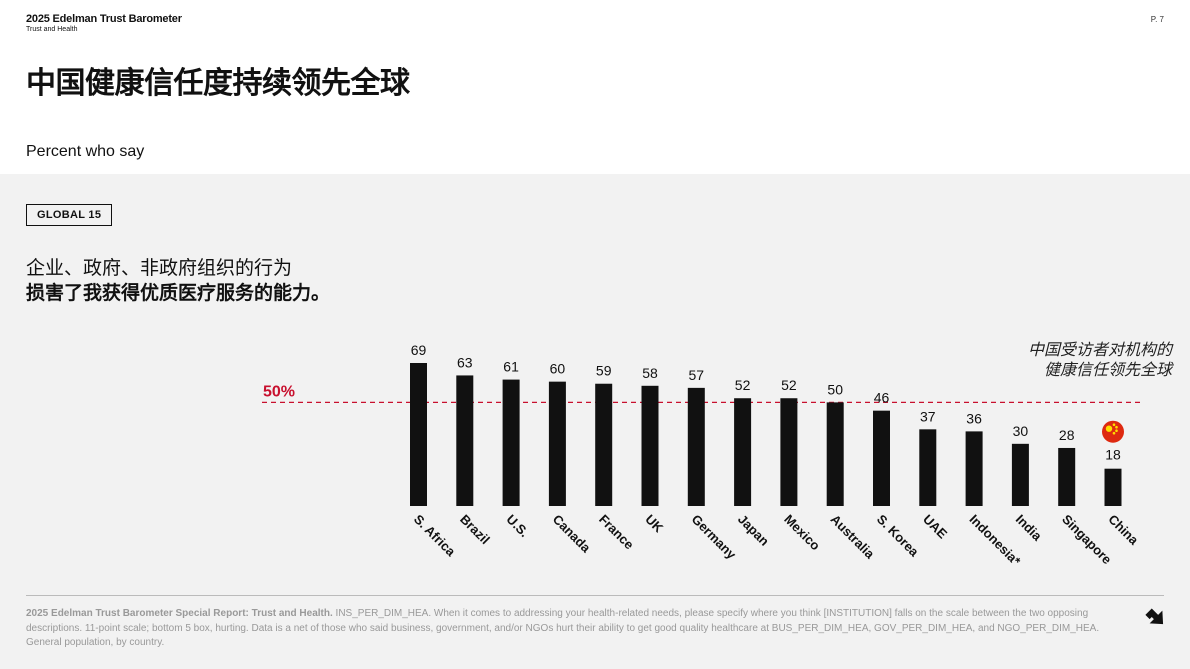 The width and height of the screenshot is (1190, 669). I want to click on category-label: U.S., so click(517, 526).